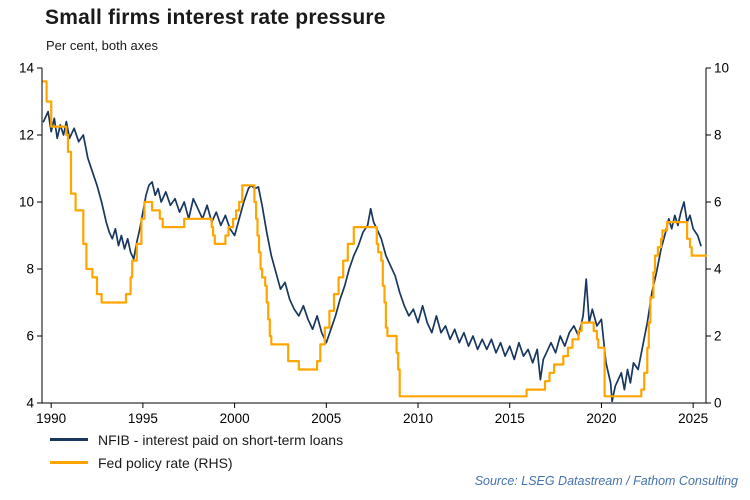 Image resolution: width=750 pixels, height=500 pixels. I want to click on legend-label-fed: Fed policy rate (RHS), so click(165, 462).